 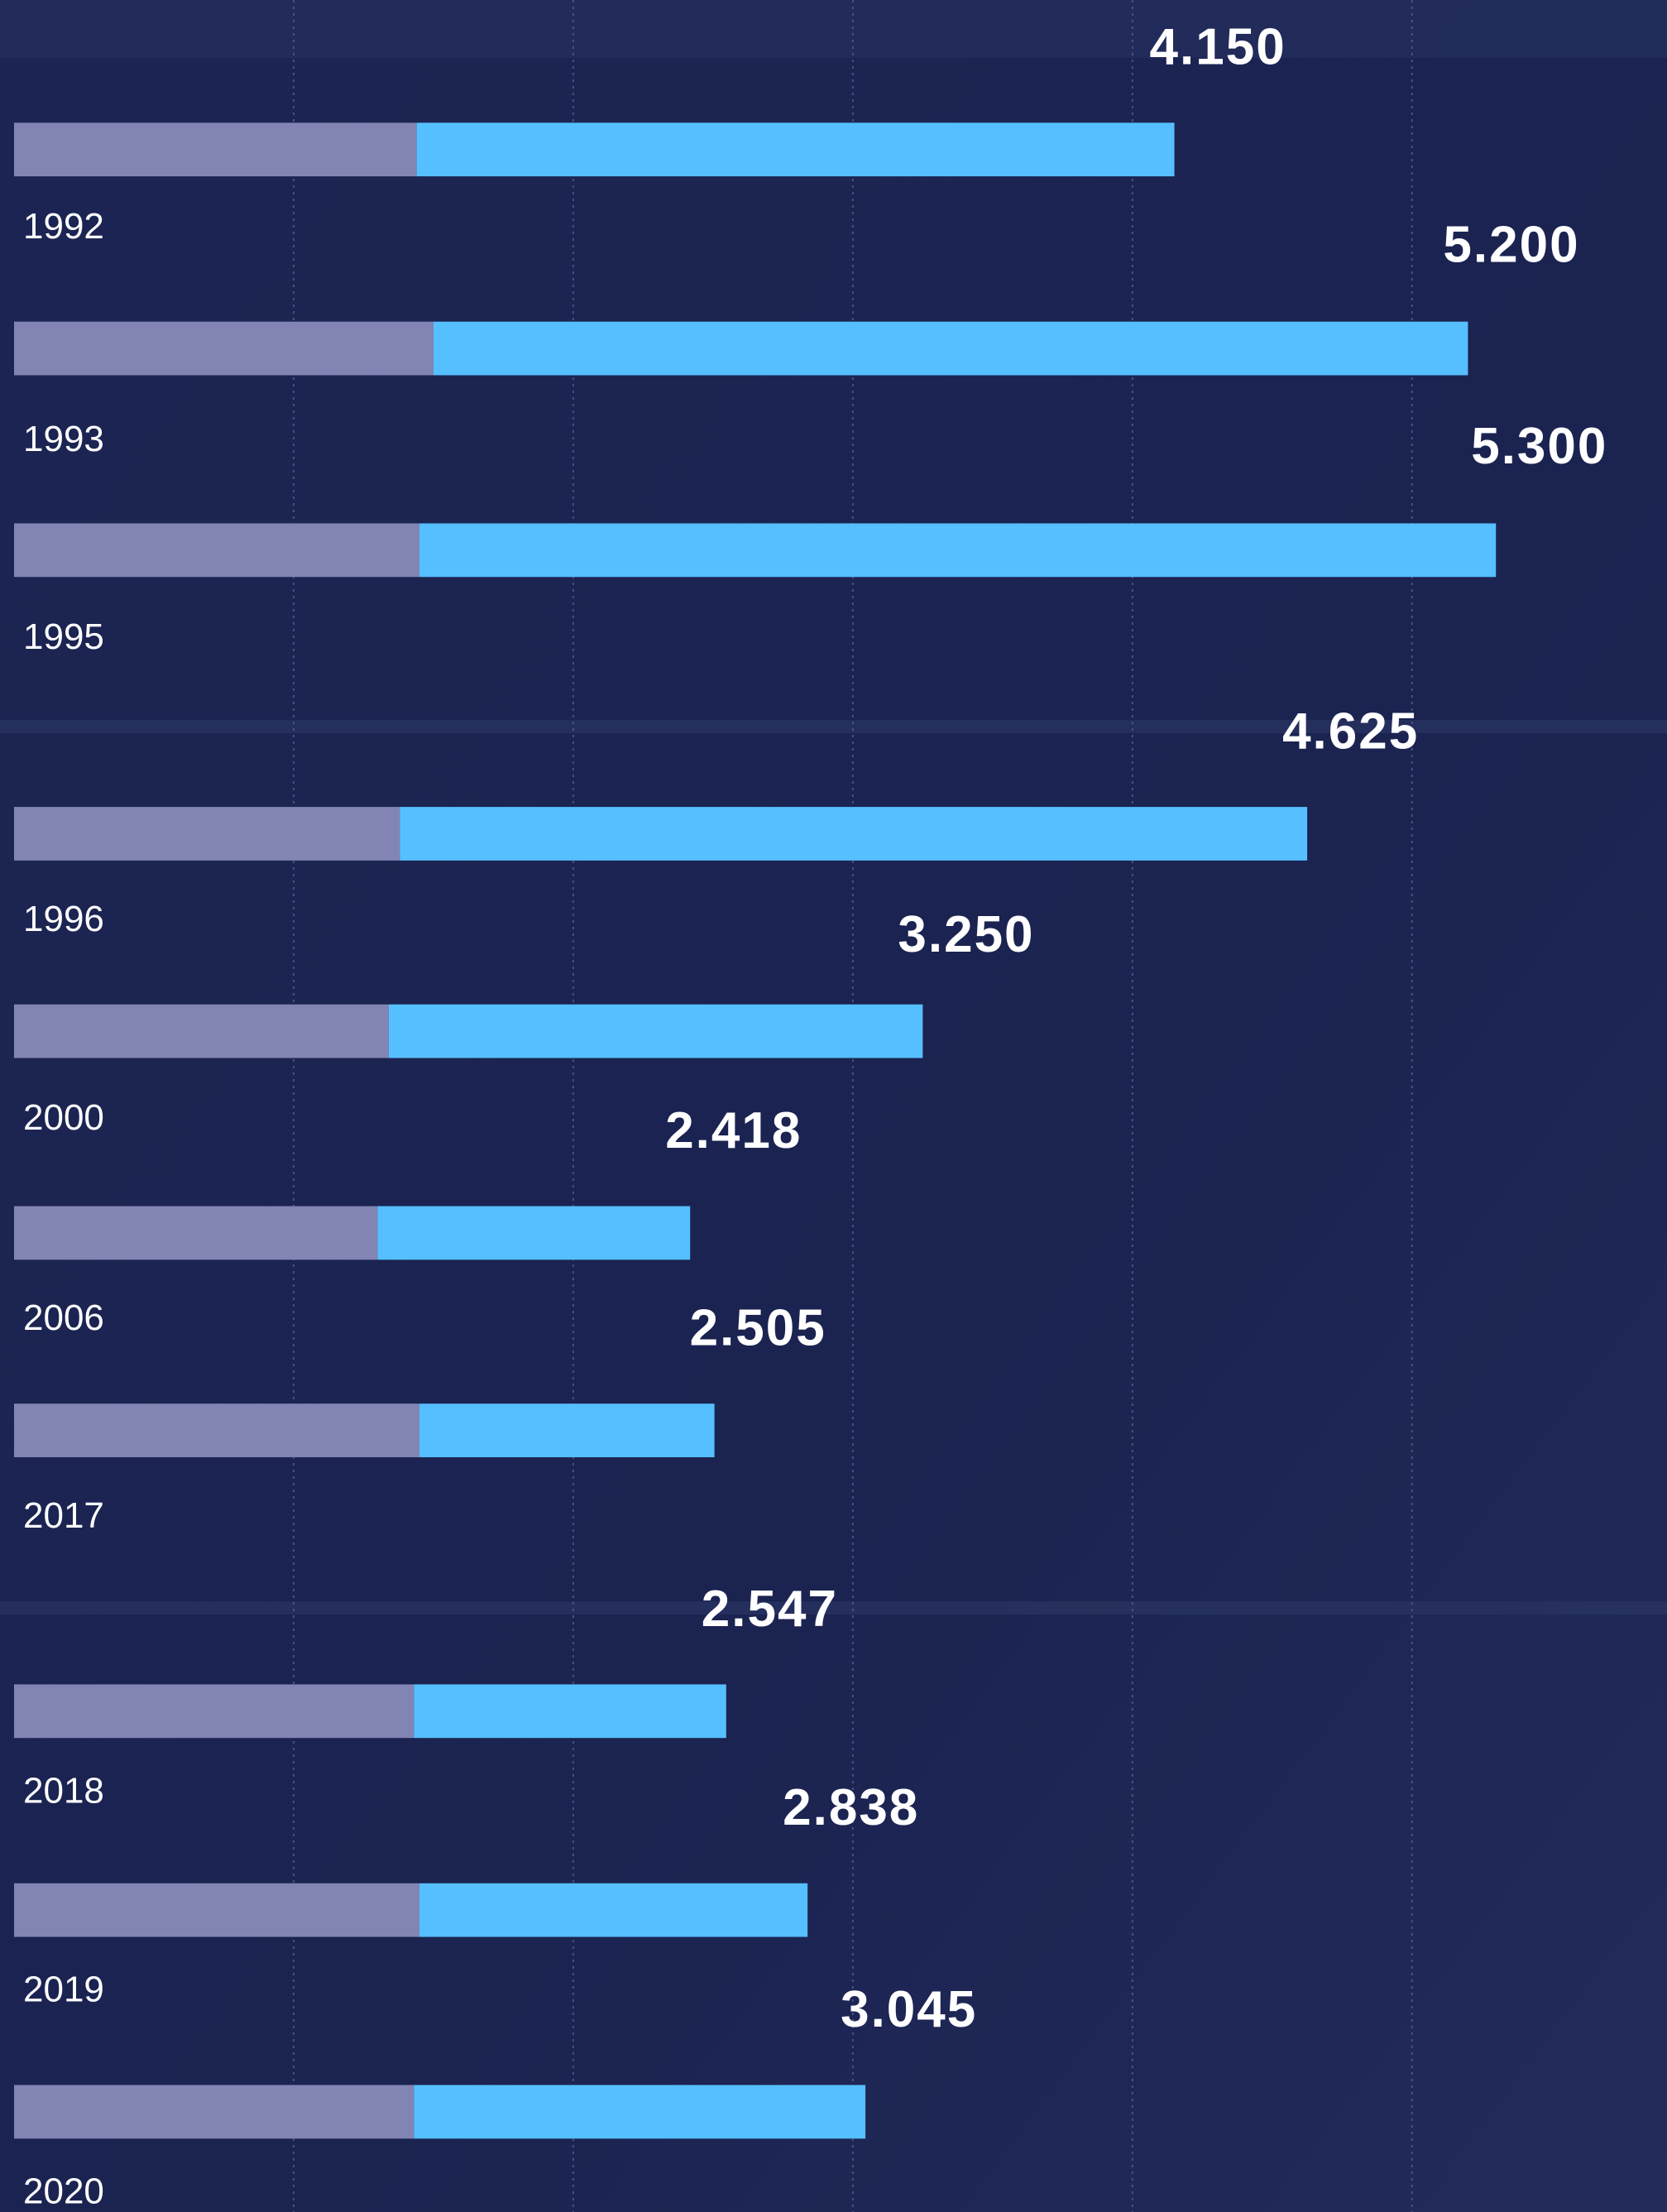 I want to click on value-label: 2.838, so click(x=851, y=1807).